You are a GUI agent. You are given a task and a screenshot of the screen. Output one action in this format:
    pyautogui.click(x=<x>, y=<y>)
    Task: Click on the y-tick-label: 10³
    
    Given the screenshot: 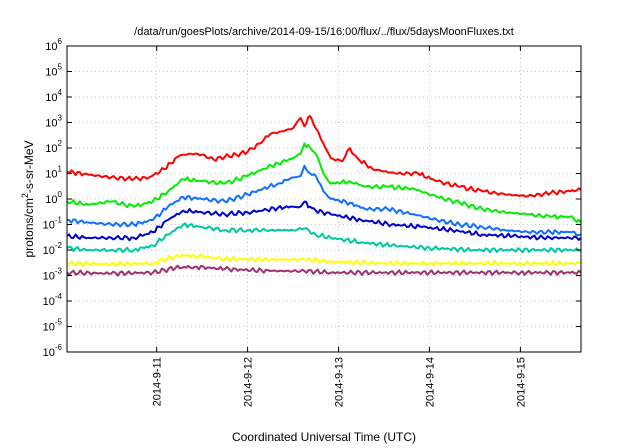 What is the action you would take?
    pyautogui.click(x=53, y=122)
    